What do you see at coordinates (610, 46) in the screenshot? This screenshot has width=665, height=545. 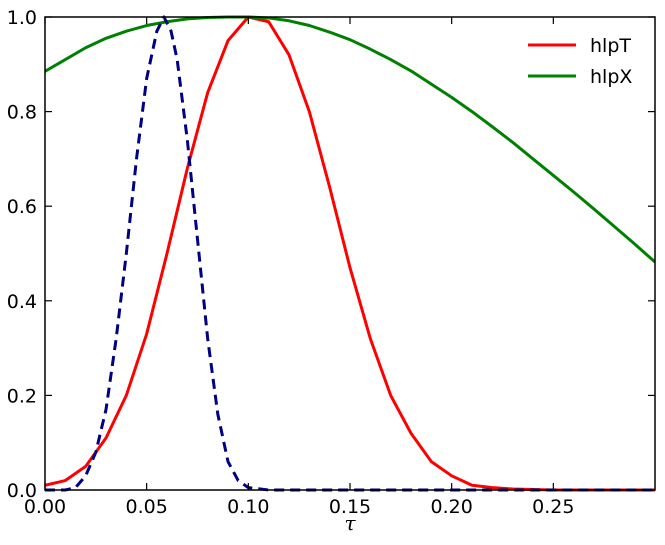 I see `legend-label-hlpT: hlpT` at bounding box center [610, 46].